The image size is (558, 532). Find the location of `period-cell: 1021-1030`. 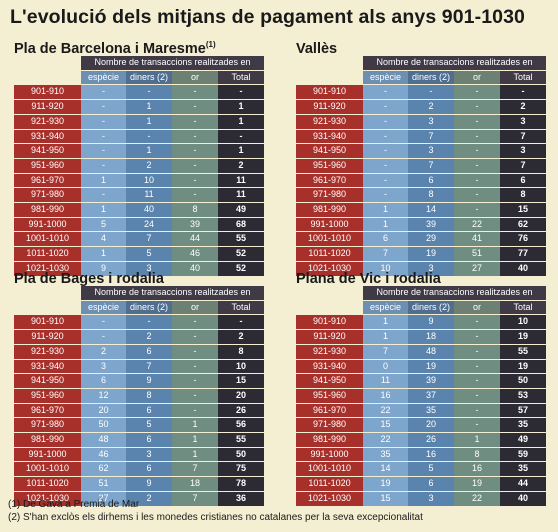

period-cell: 1021-1030 is located at coordinates (329, 499).